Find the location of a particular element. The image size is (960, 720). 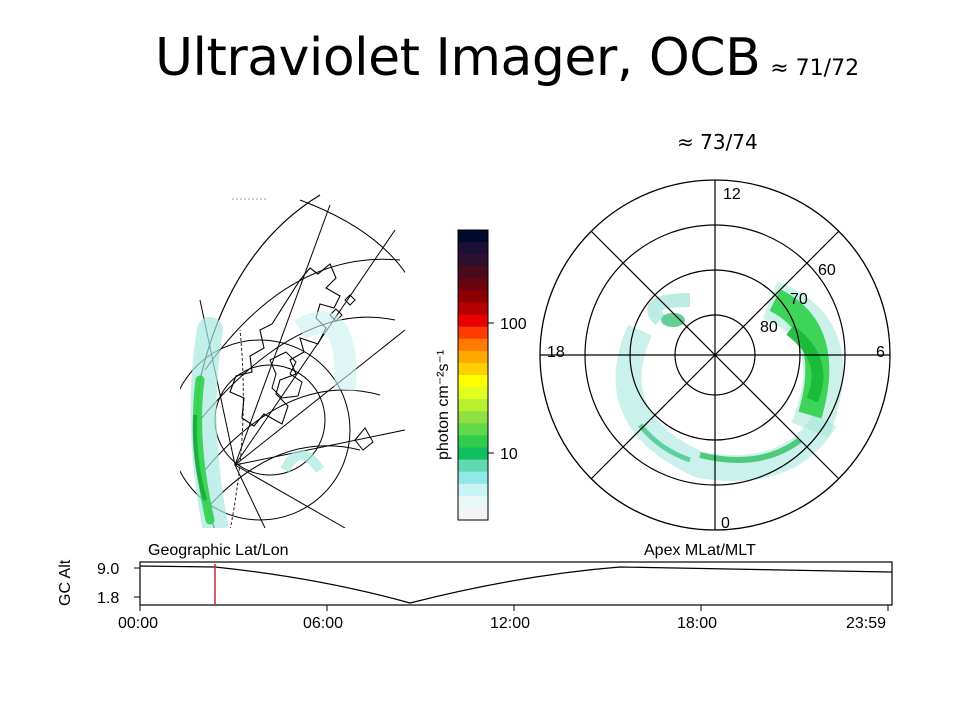

geographic-map is located at coordinates (292, 359).